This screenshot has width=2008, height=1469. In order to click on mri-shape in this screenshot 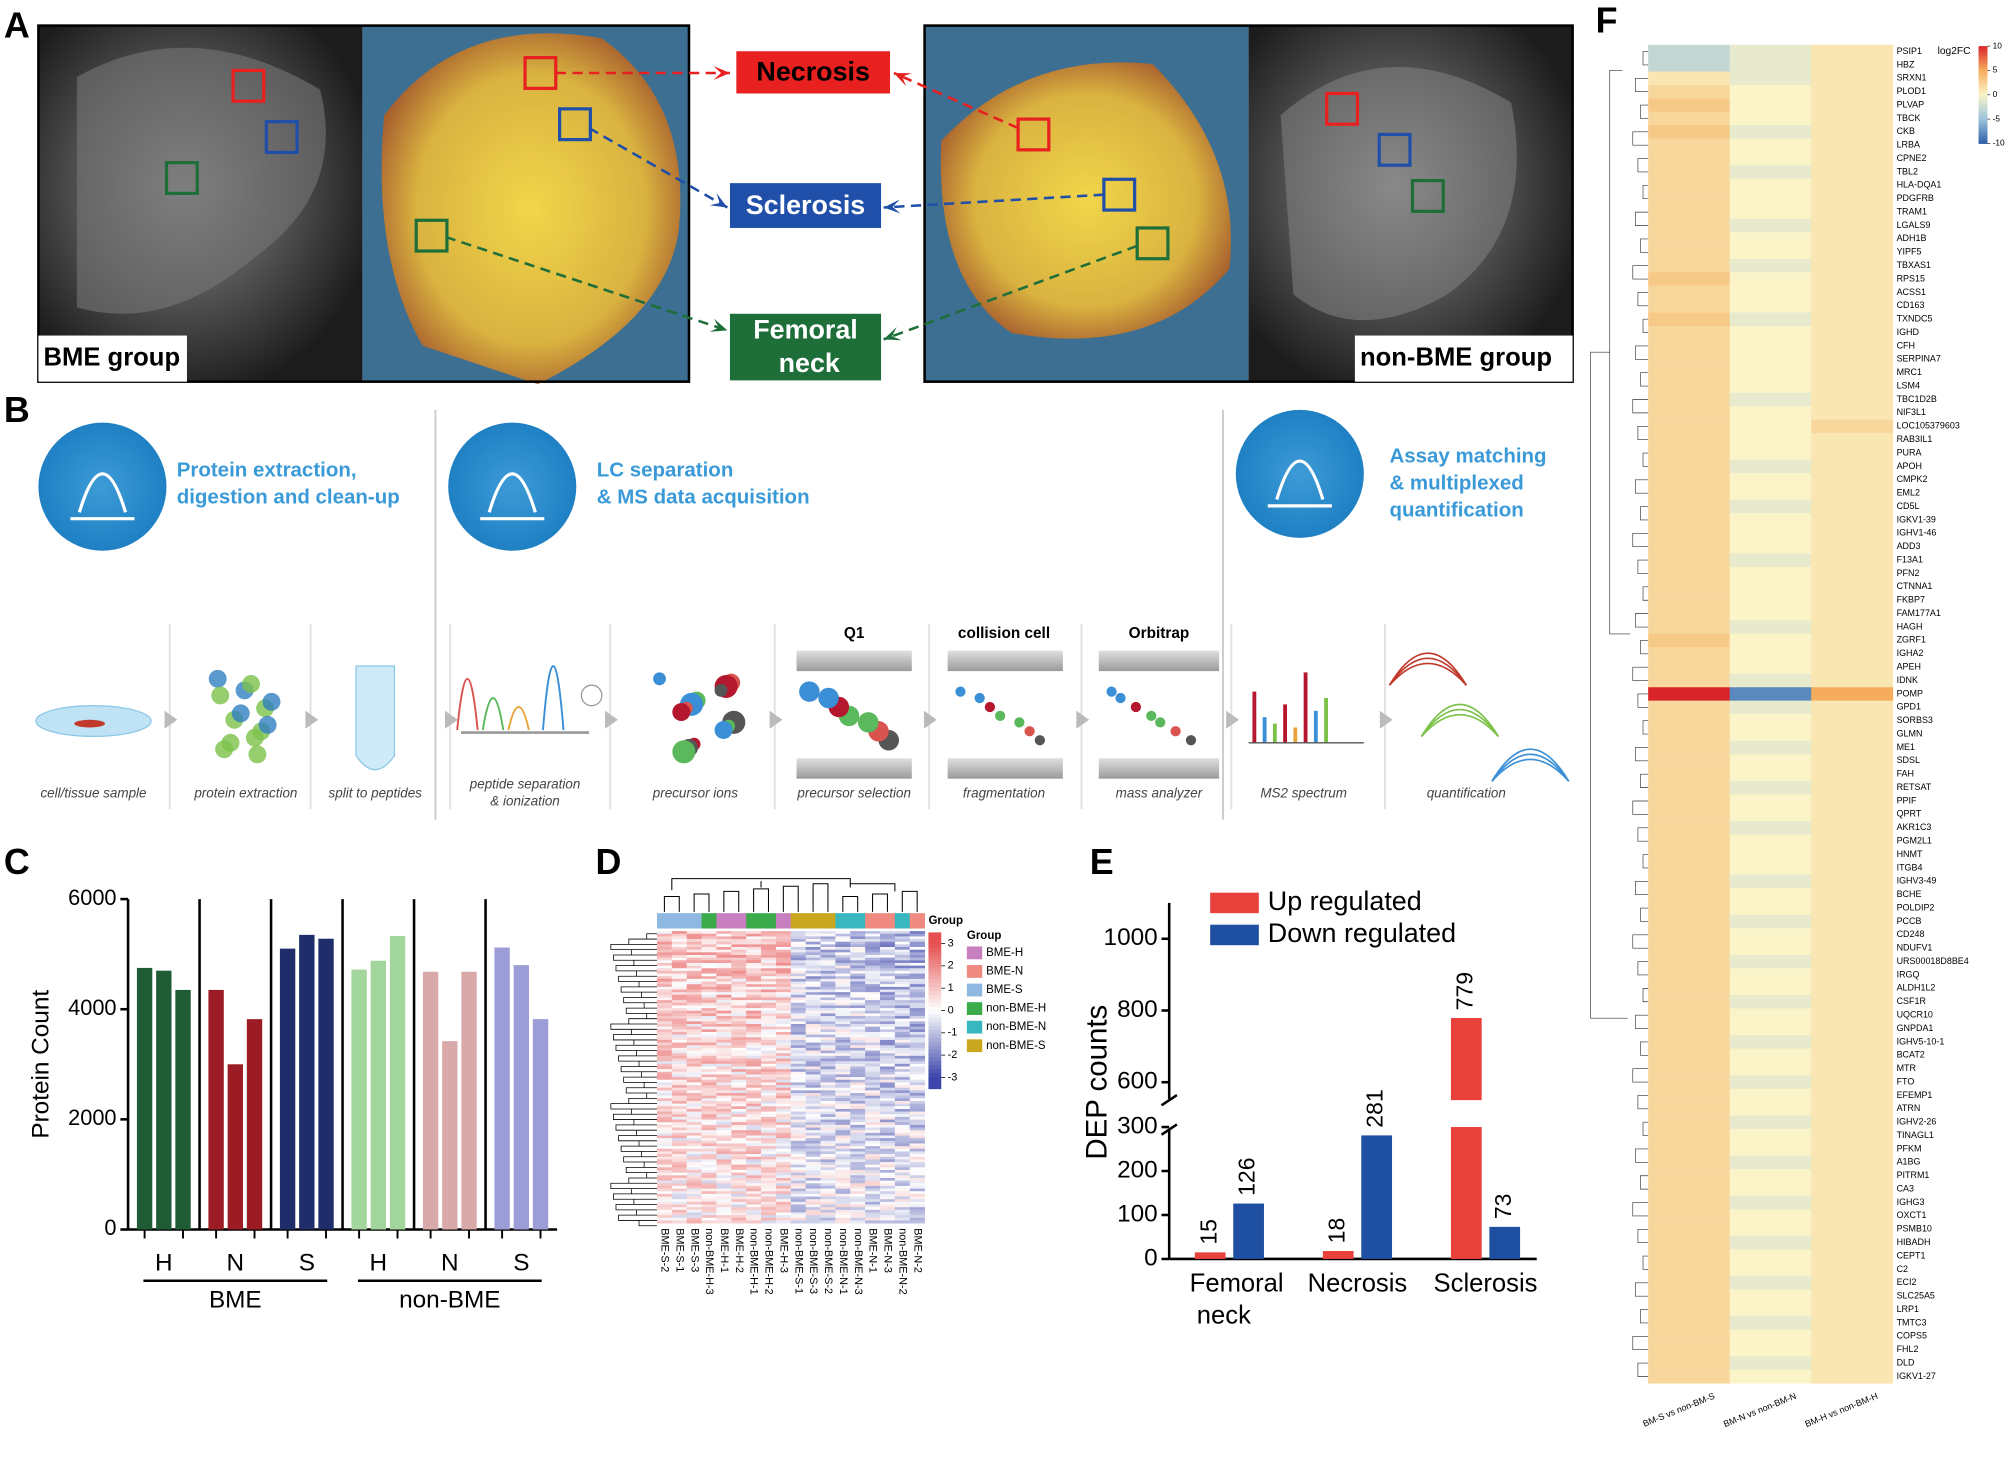, I will do `click(1398, 193)`.